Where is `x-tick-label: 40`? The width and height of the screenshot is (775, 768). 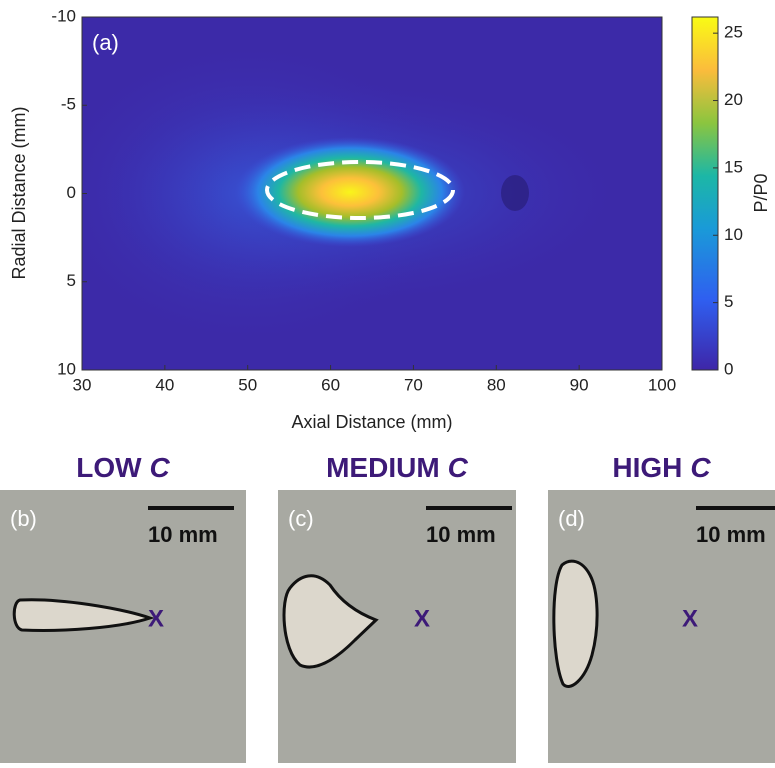 x-tick-label: 40 is located at coordinates (164, 384).